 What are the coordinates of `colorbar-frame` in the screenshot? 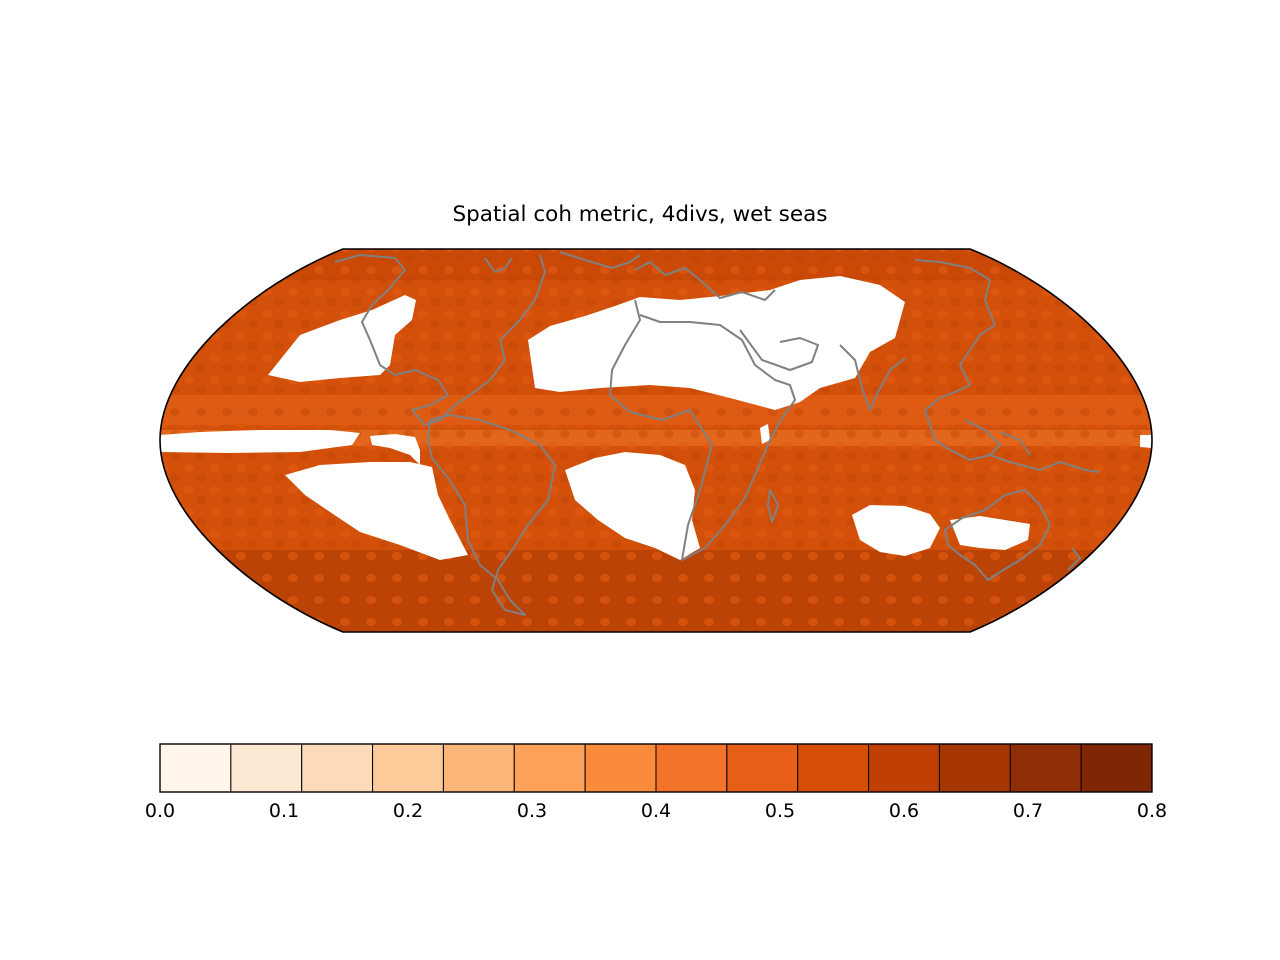 It's located at (656, 768).